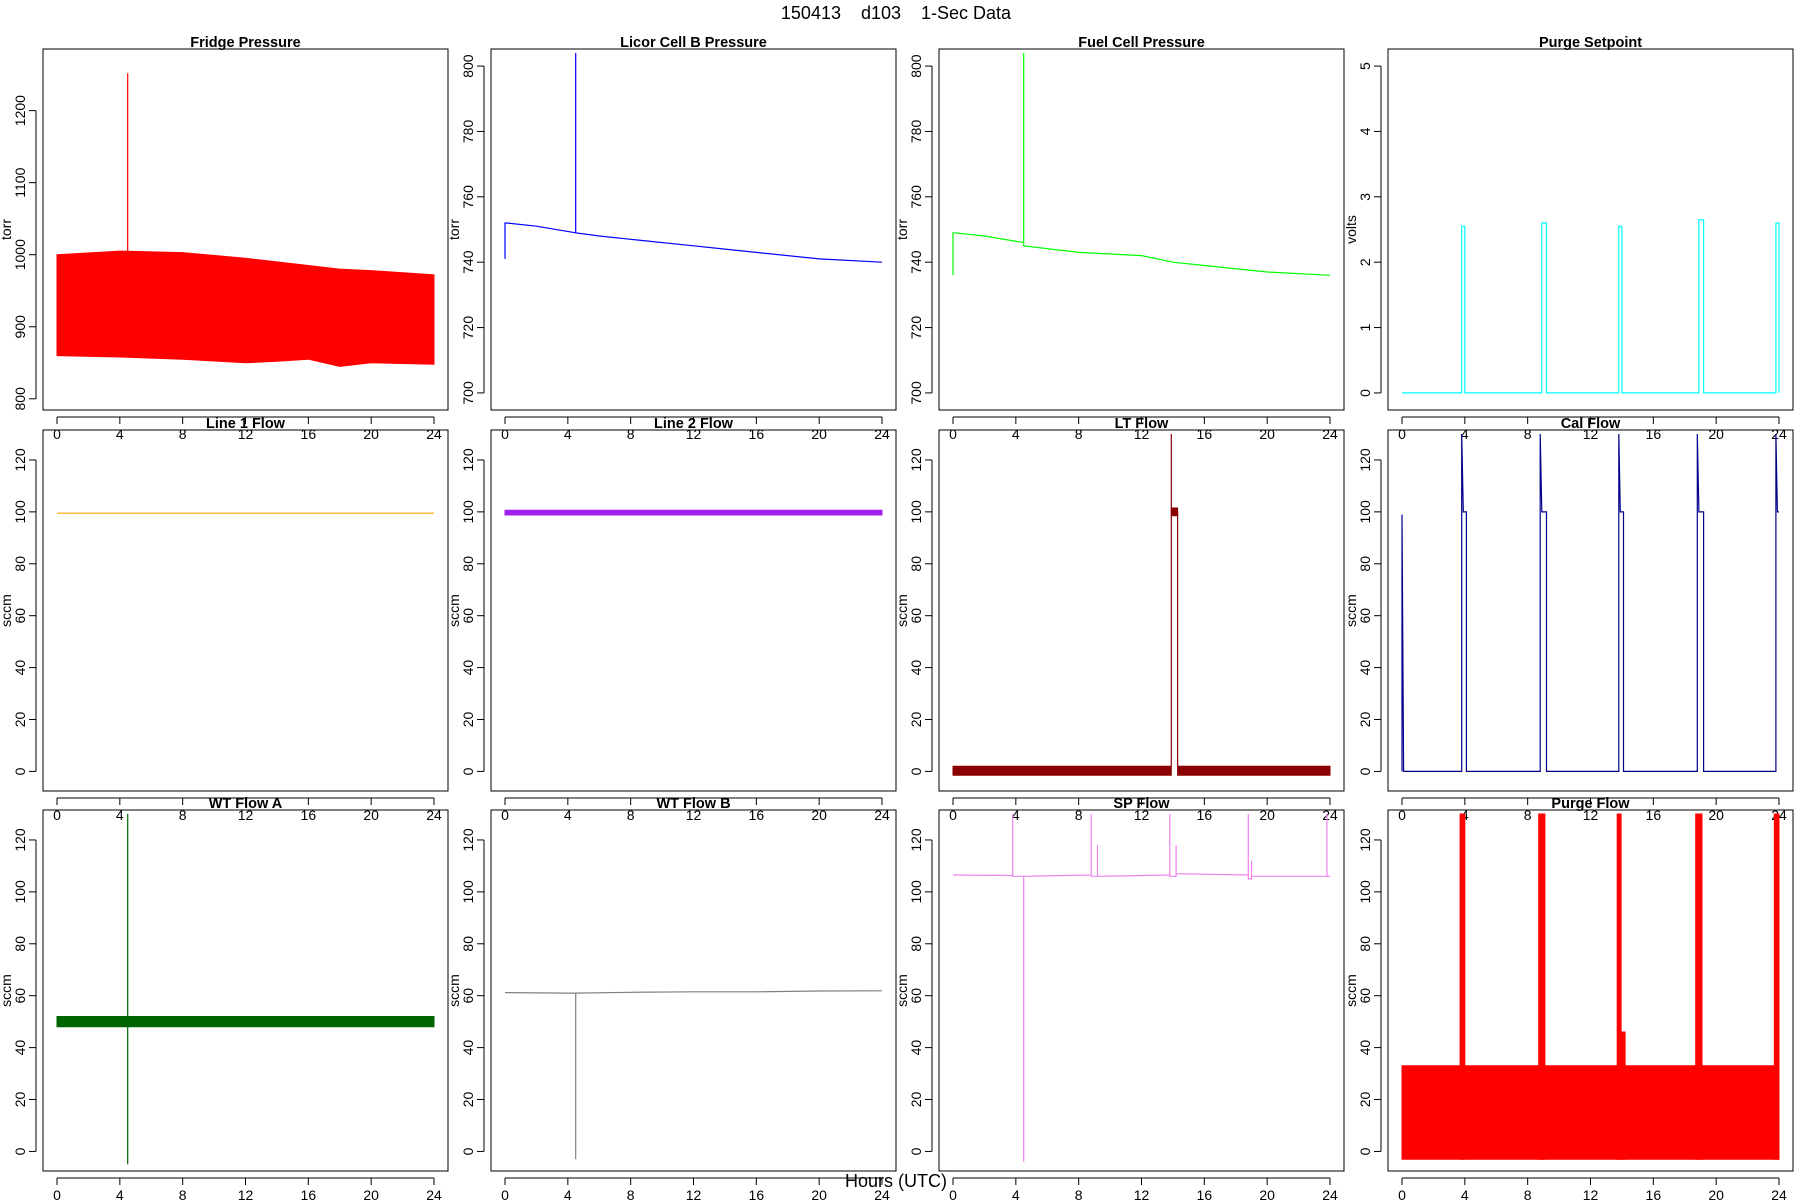  Describe the element at coordinates (1365, 66) in the screenshot. I see `y-tick-label: 5` at that location.